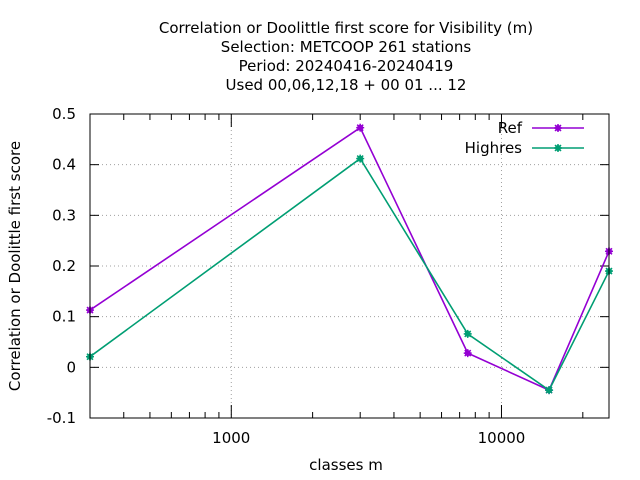 This screenshot has height=480, width=640. I want to click on legend-label-highres: Highres, so click(494, 148).